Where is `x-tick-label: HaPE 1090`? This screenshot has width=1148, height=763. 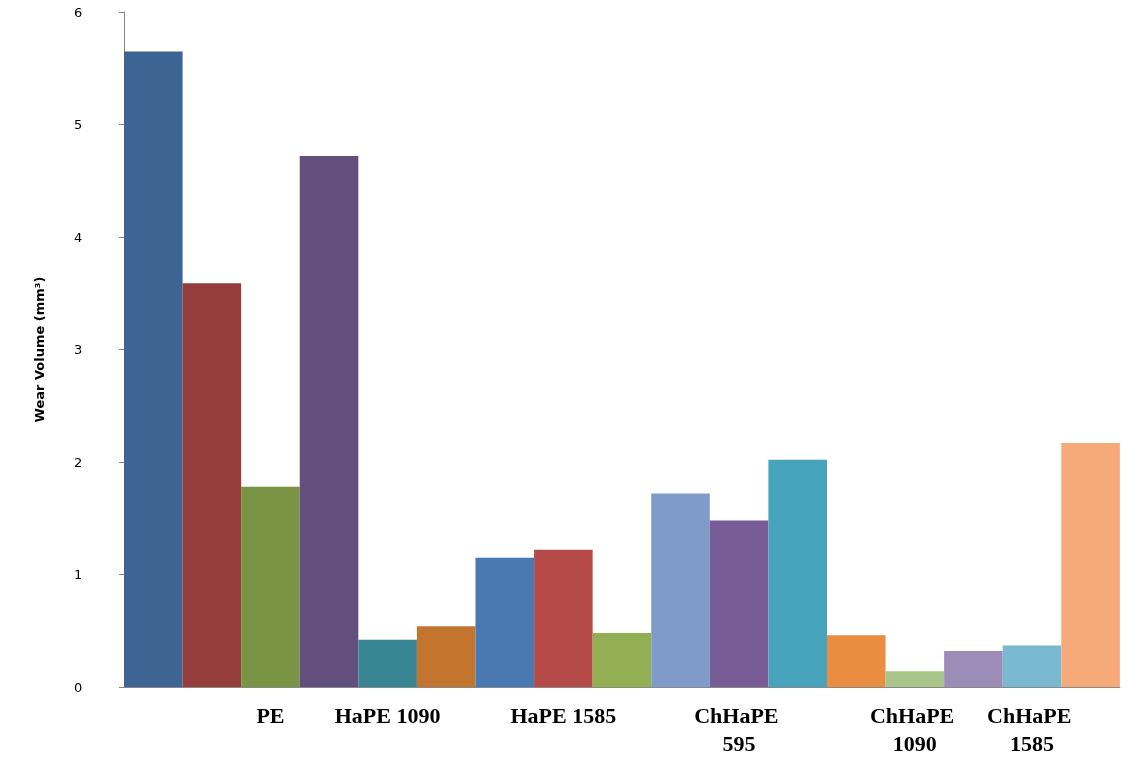
x-tick-label: HaPE 1090 is located at coordinates (387, 715).